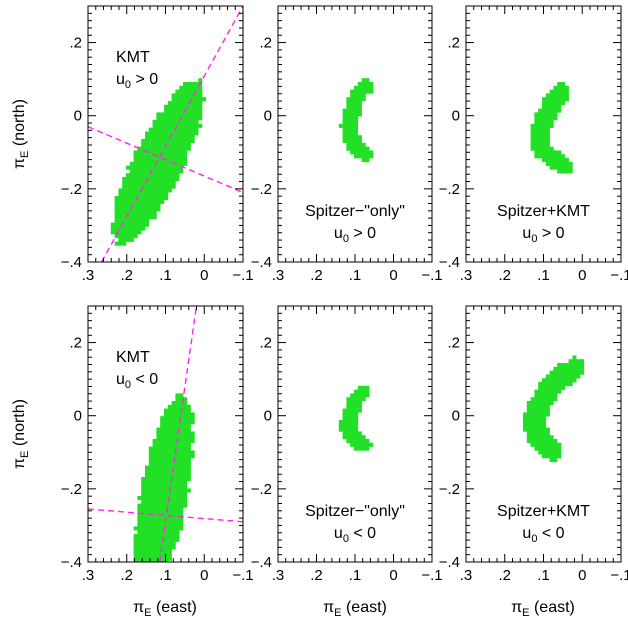 The width and height of the screenshot is (628, 630). I want to click on panel-label-line1: KMT, so click(133, 357).